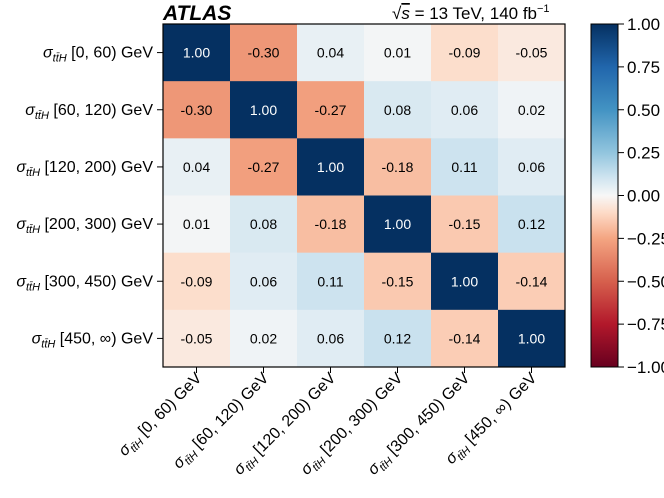 This screenshot has width=664, height=498. What do you see at coordinates (645, 324) in the screenshot?
I see `colorbar-tick-label: −0.75` at bounding box center [645, 324].